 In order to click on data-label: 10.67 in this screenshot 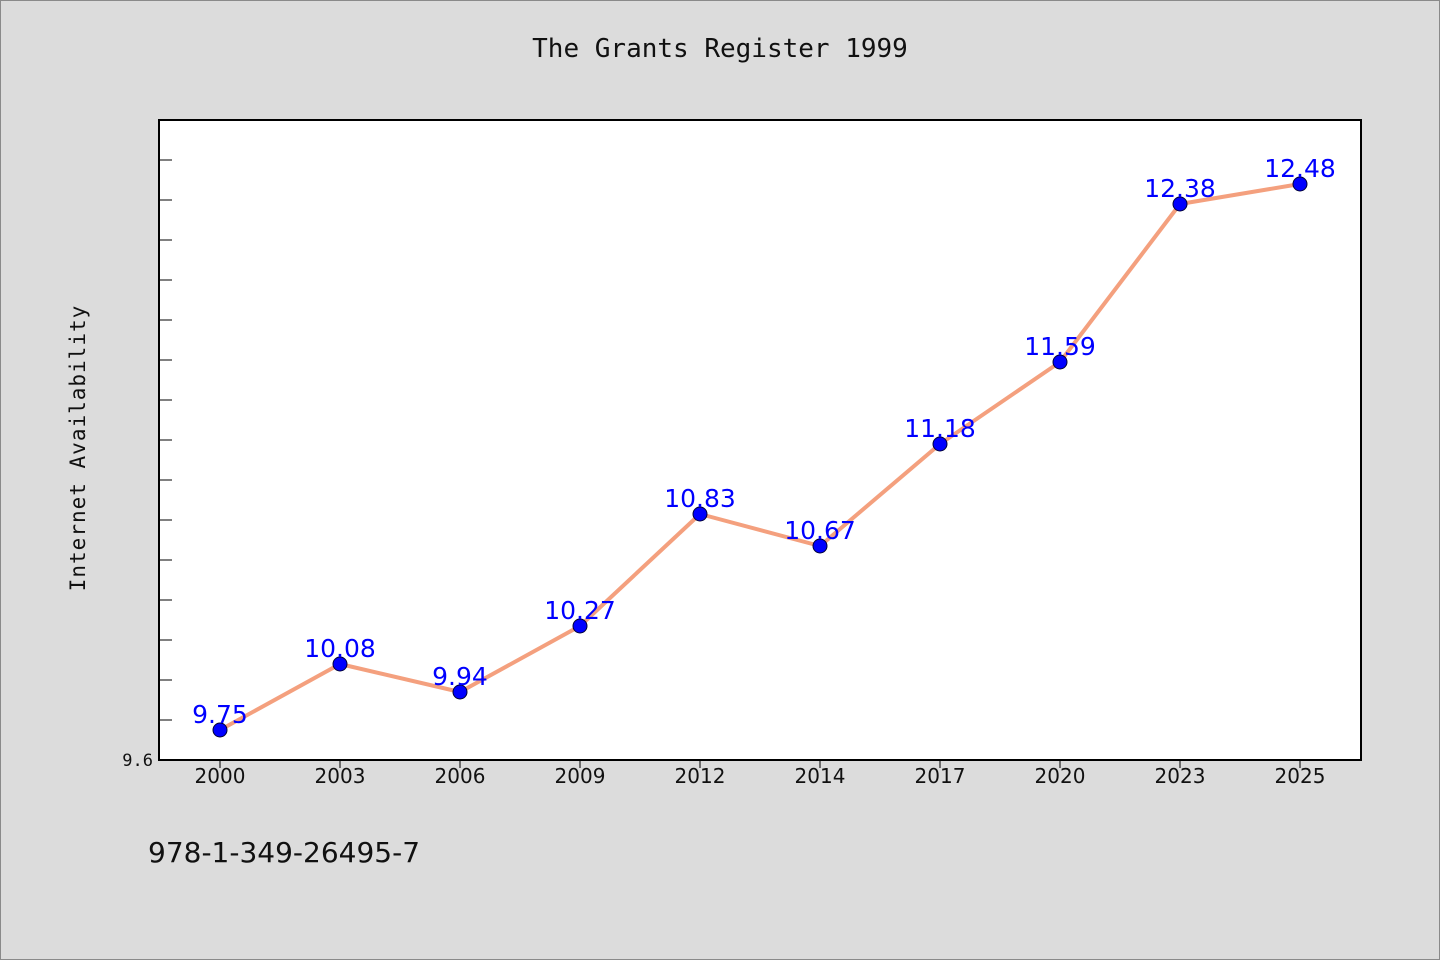, I will do `click(820, 530)`.